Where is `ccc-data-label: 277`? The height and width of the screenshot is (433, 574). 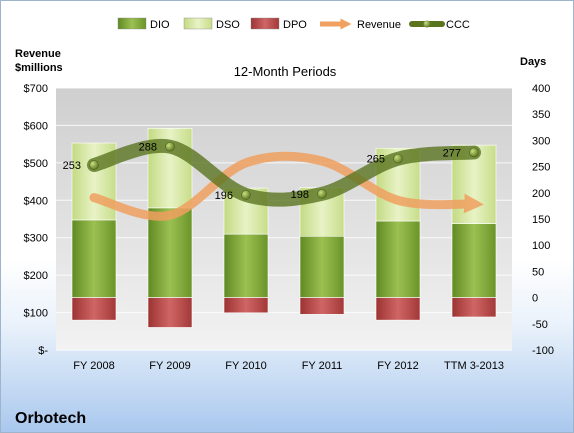
ccc-data-label: 277 is located at coordinates (452, 153).